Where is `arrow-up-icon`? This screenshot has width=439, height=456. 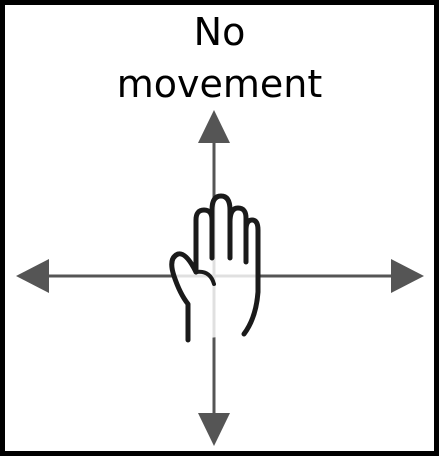
arrow-up-icon is located at coordinates (214, 126).